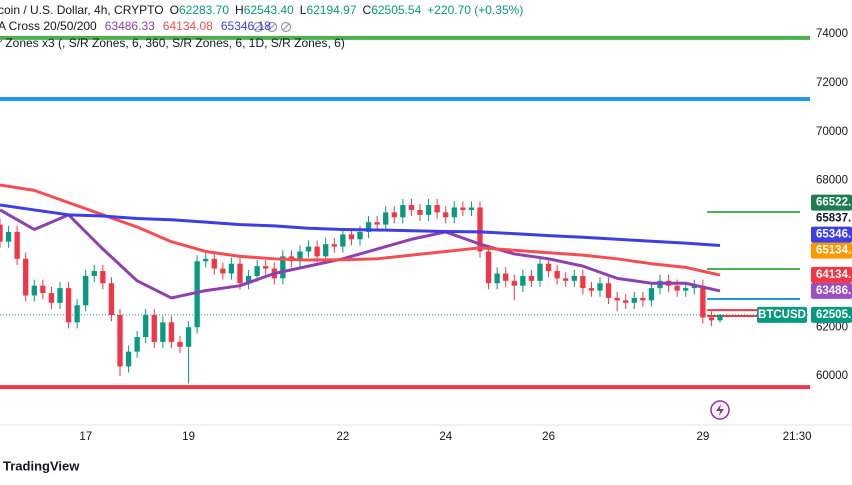 This screenshot has height=485, width=852. What do you see at coordinates (269, 10) in the screenshot?
I see `ohlc-value: 62543.40` at bounding box center [269, 10].